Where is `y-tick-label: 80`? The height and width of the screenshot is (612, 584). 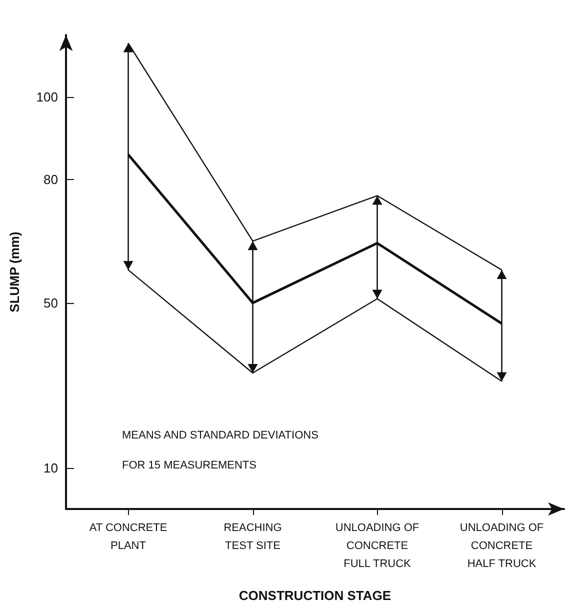 y-tick-label: 80 is located at coordinates (51, 179).